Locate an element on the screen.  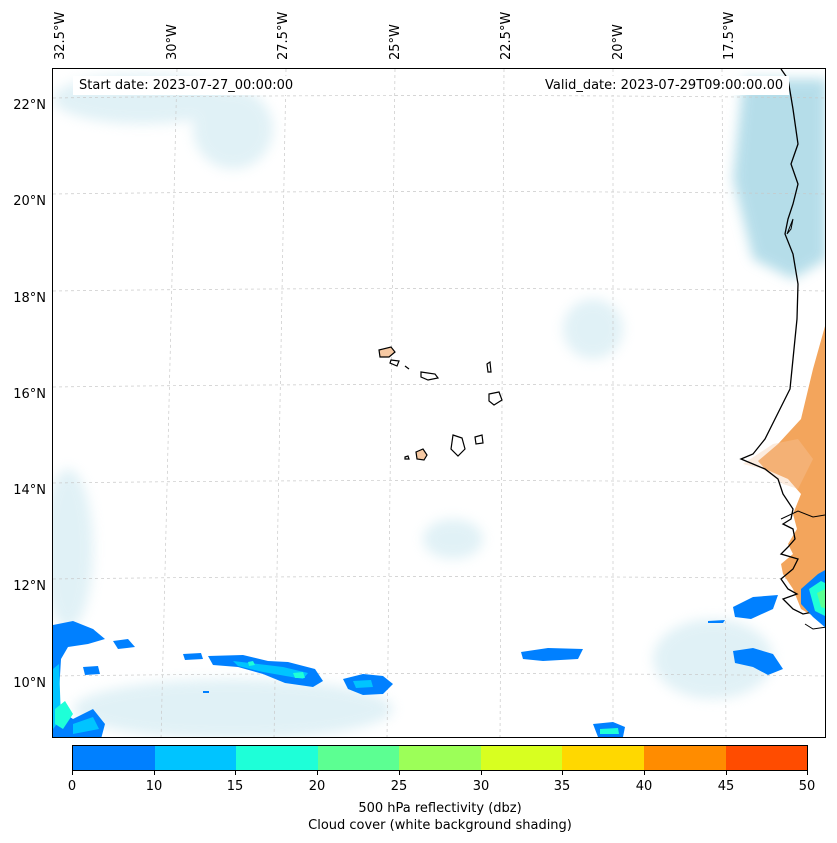
lon-label-20w: 20°W is located at coordinates (618, 42).